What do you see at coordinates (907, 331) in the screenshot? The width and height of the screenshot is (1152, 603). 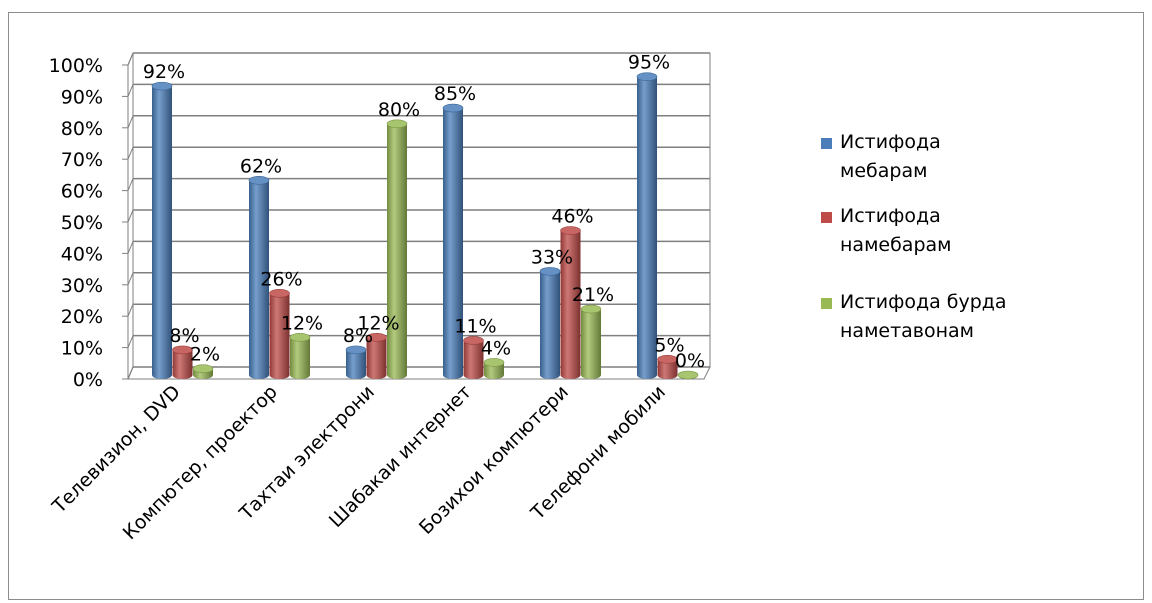 I see `legend-label: наметавонам` at bounding box center [907, 331].